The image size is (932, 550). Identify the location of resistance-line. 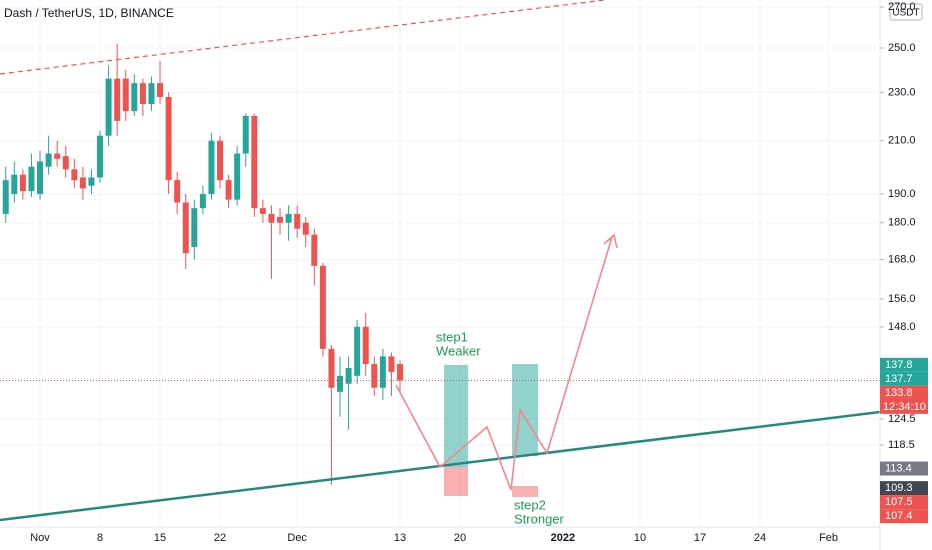
(303, 37).